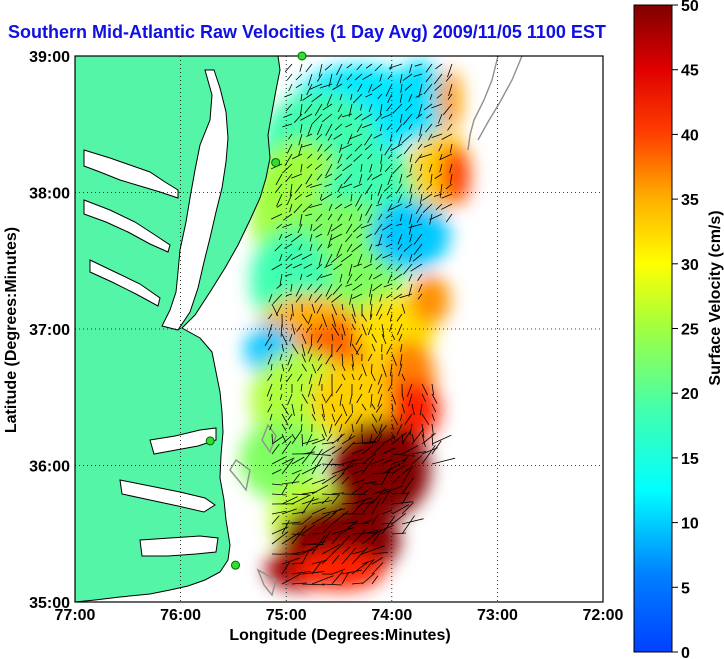 This screenshot has width=724, height=659. I want to click on colorbar, so click(653, 328).